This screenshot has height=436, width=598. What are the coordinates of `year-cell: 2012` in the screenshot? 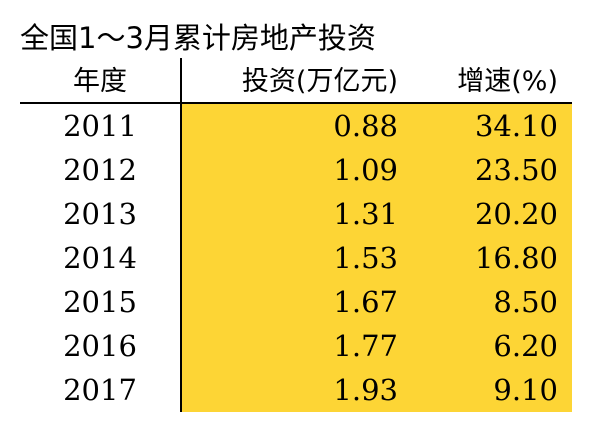 It's located at (100, 170).